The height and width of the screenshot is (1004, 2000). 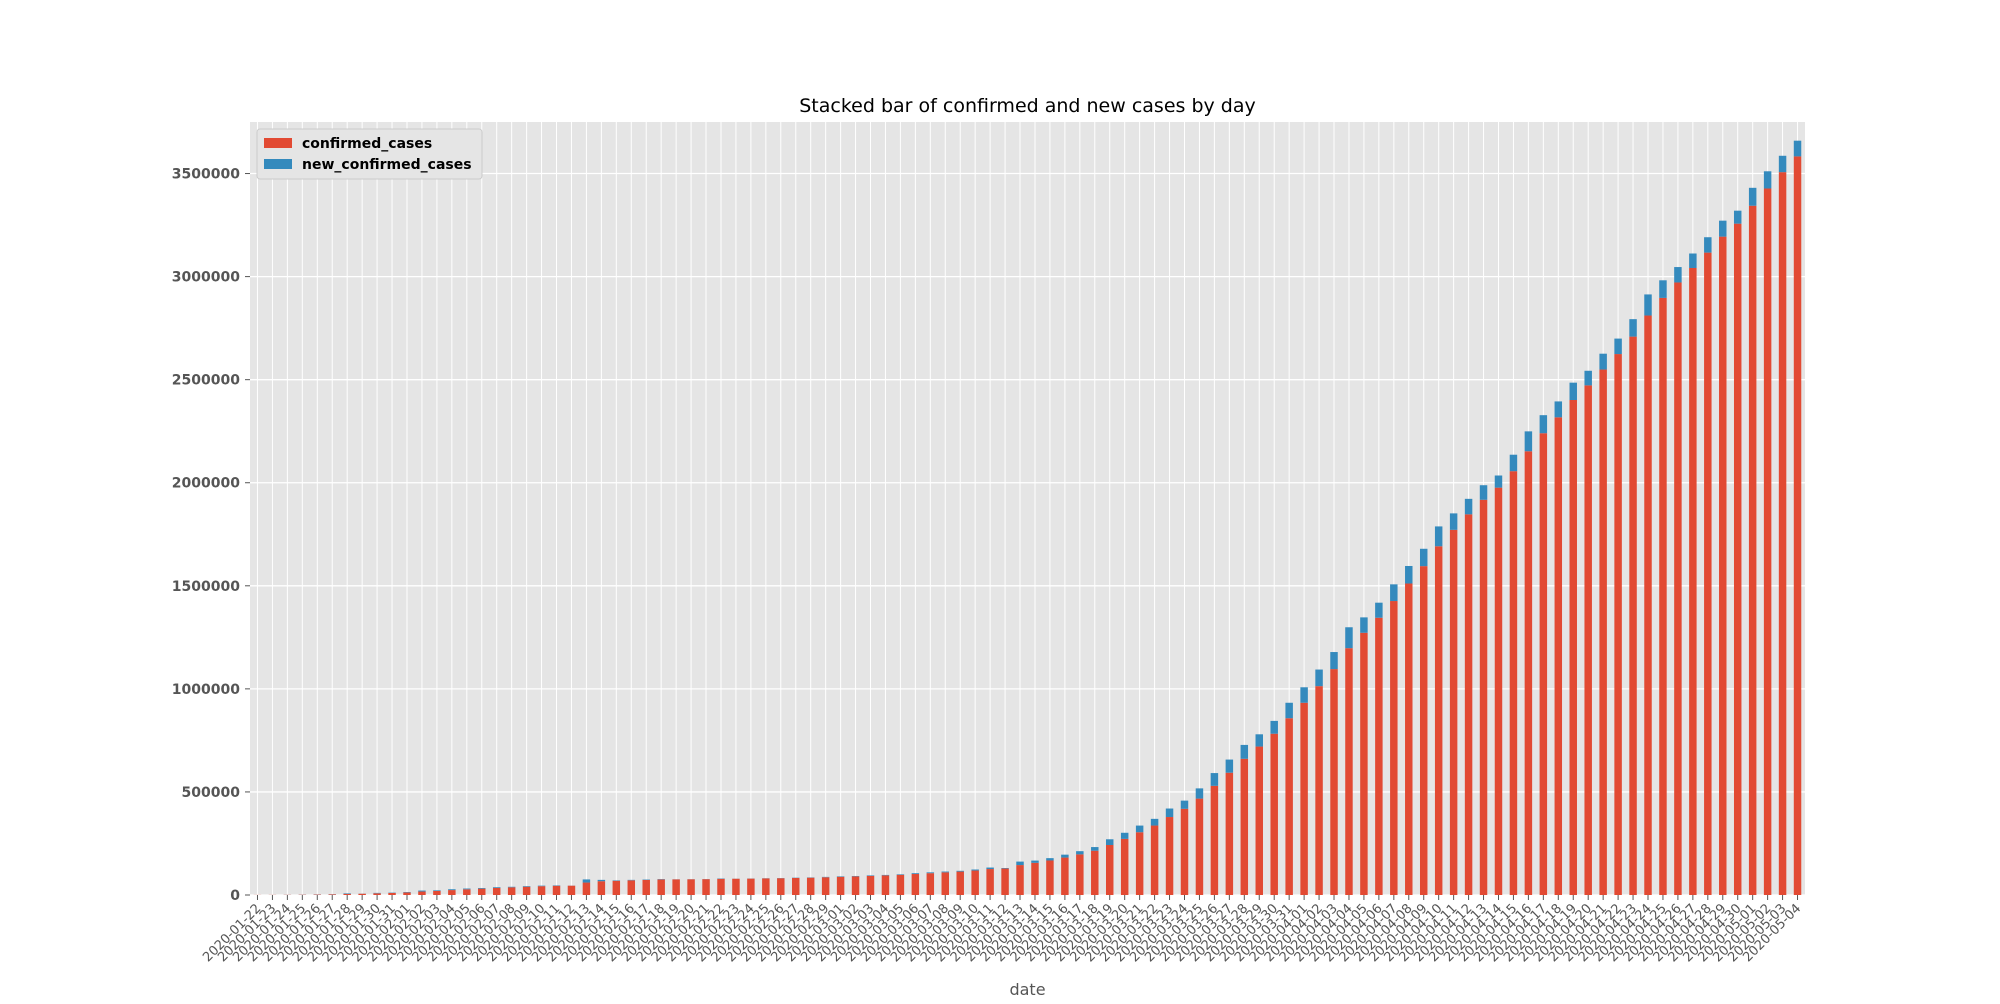 What do you see at coordinates (206, 587) in the screenshot?
I see `y-tick-label: 1500000` at bounding box center [206, 587].